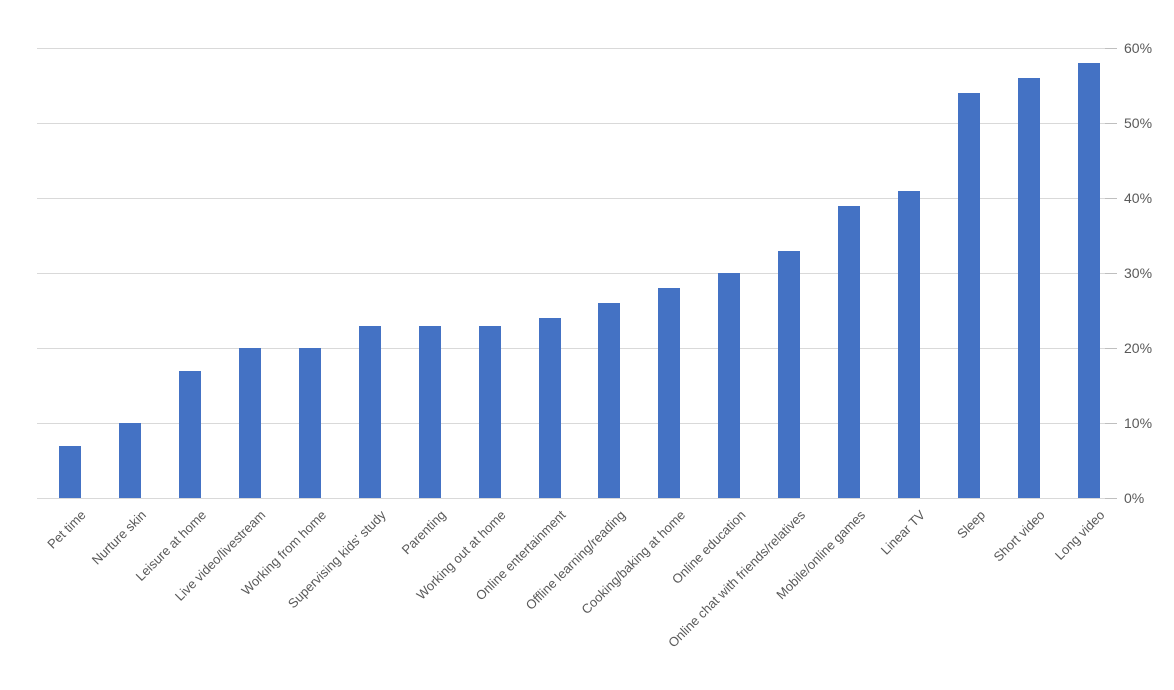 This screenshot has height=690, width=1174. I want to click on bar-parenting, so click(429, 411).